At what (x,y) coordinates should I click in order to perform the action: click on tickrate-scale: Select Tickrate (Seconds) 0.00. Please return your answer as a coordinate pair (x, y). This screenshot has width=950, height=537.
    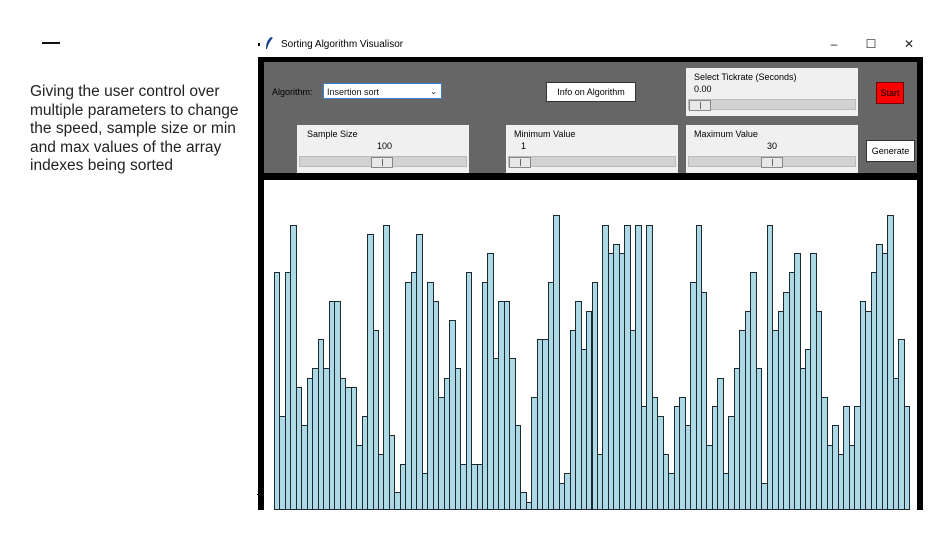
    Looking at the image, I should click on (772, 92).